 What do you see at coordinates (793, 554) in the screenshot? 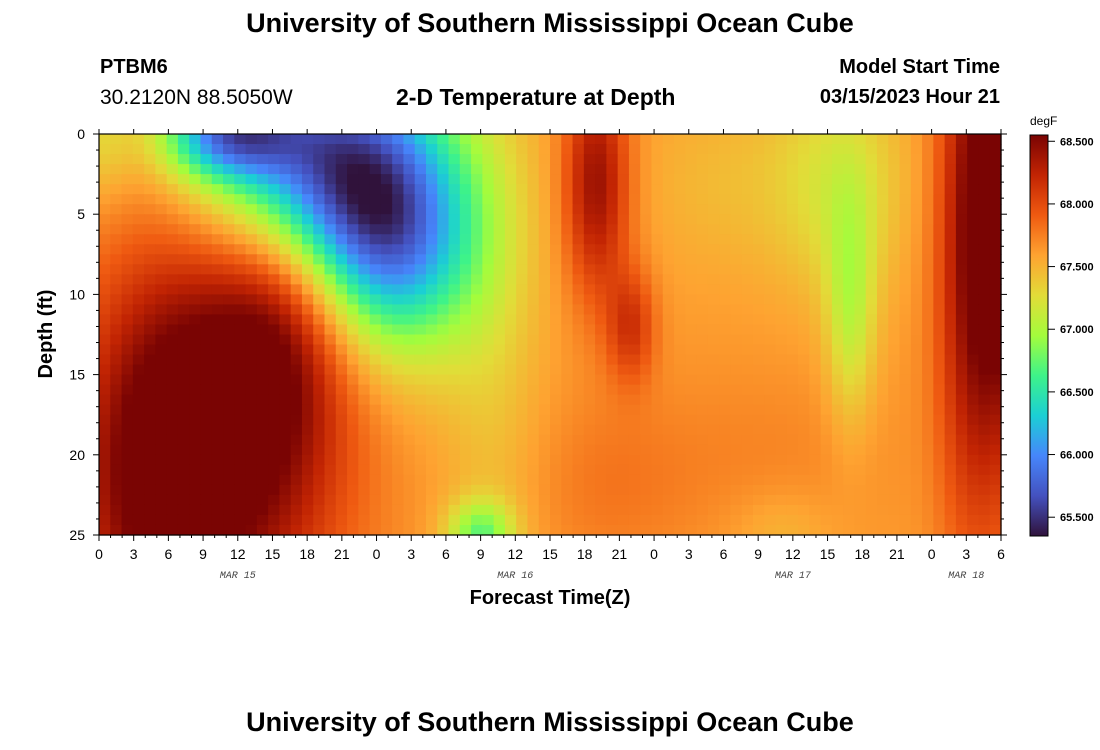
I see `x-tick-label: 12` at bounding box center [793, 554].